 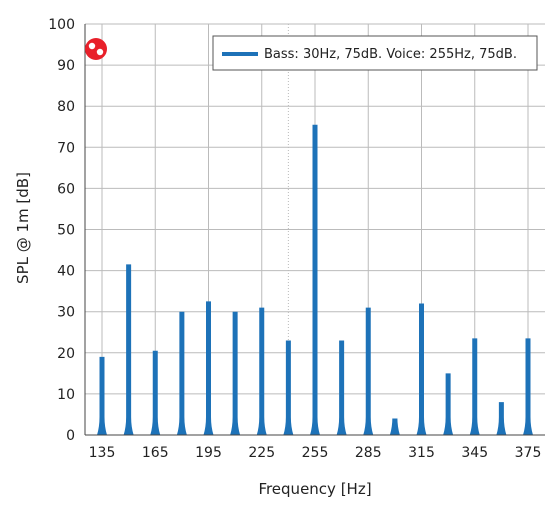 I want to click on x-tick-label: 255, so click(x=315, y=453).